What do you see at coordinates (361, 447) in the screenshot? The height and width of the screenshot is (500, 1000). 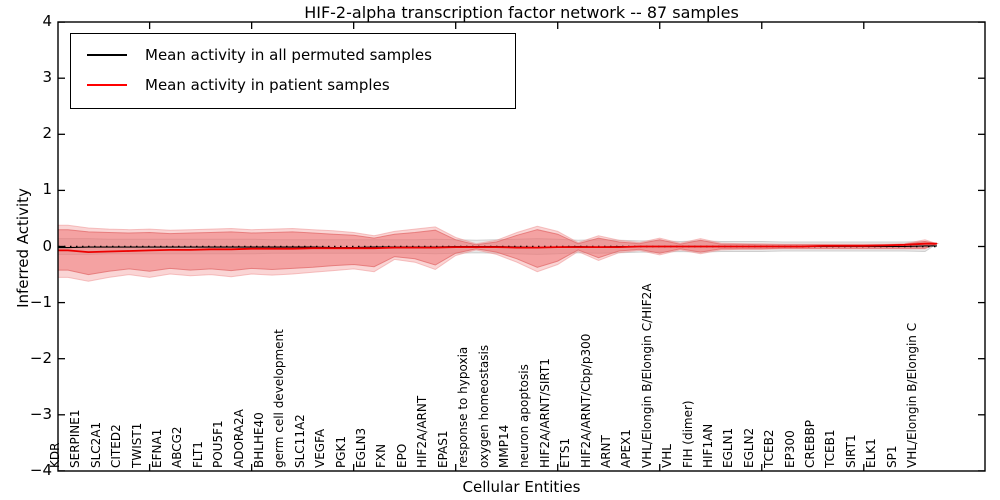 I see `x-tick-label: EGLN3` at bounding box center [361, 447].